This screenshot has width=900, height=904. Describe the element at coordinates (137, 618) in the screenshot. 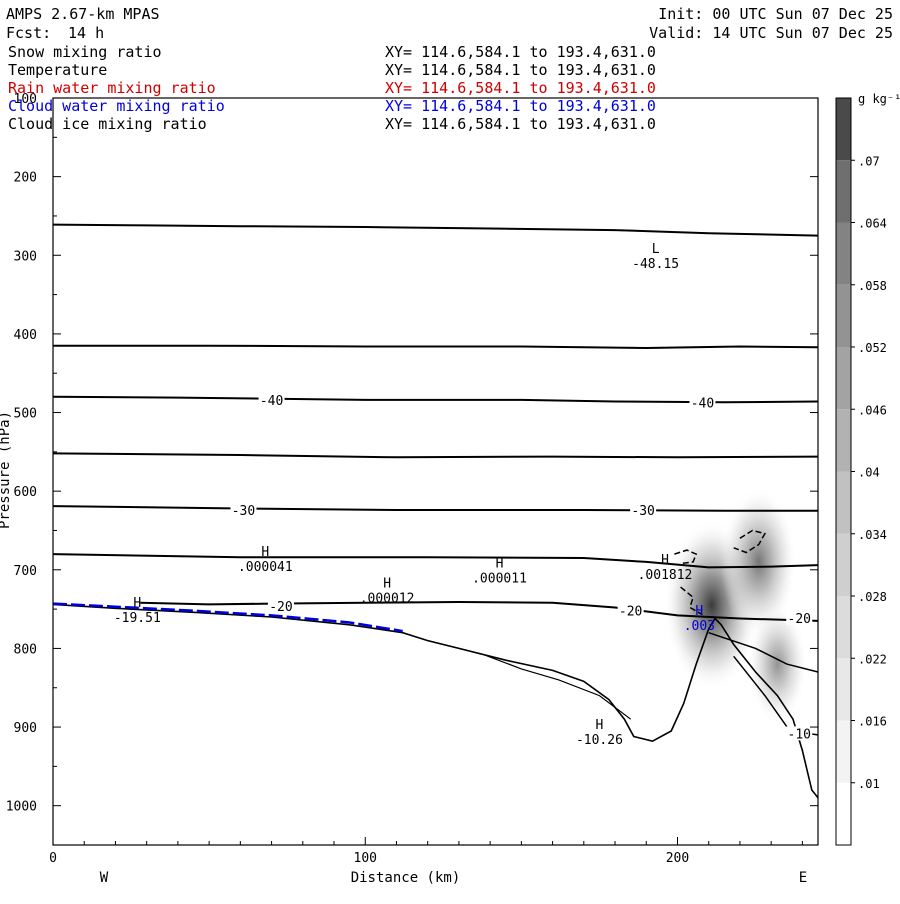

I see `extremum-value: -19.51` at that location.